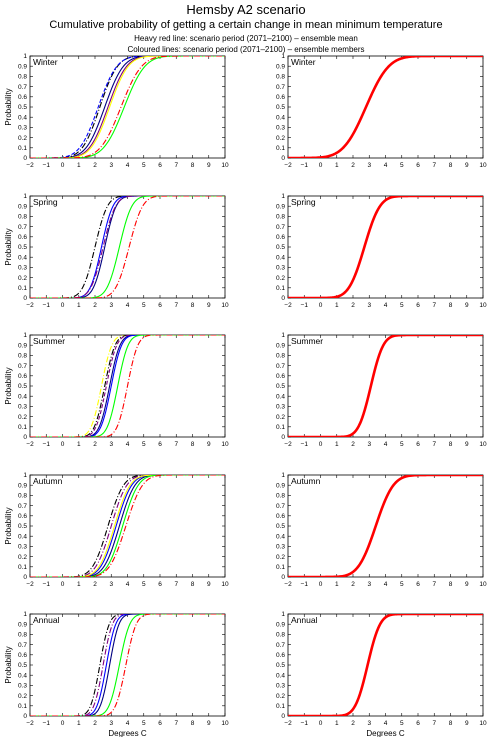  I want to click on x-axis-label: Degrees C, so click(127, 733).